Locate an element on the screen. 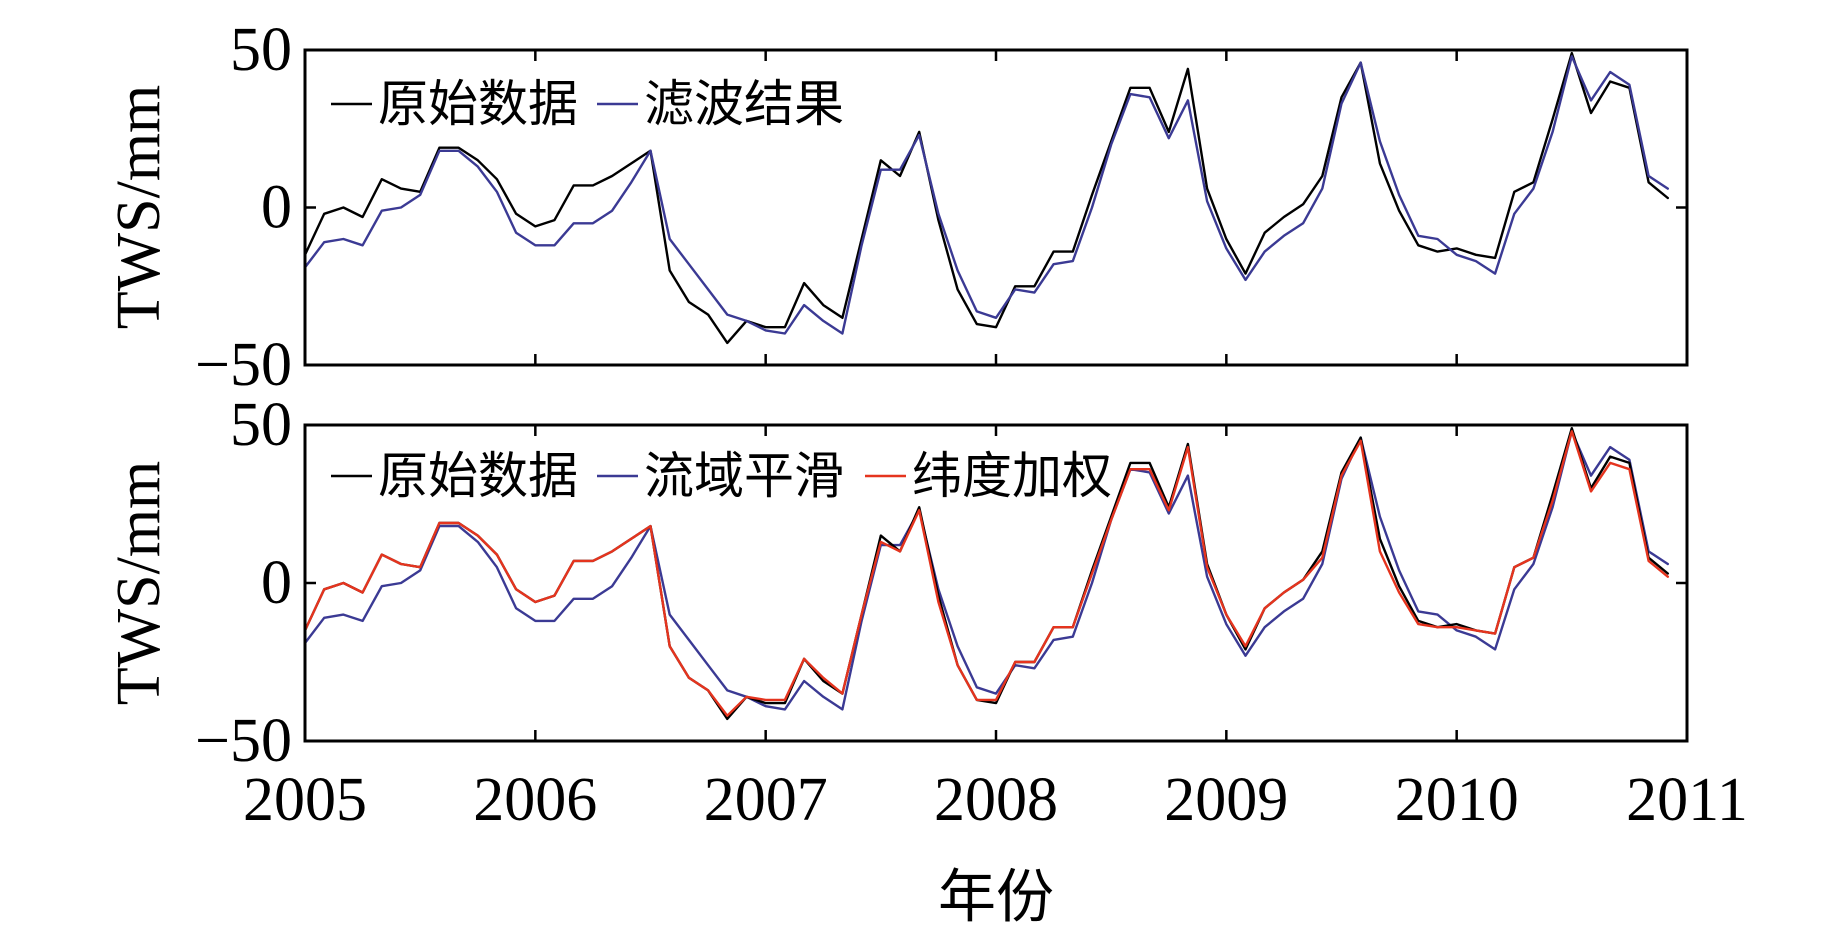 This screenshot has height=931, width=1843. legend-label-latitude-weighted: 纬度加权 is located at coordinates (1012, 476).